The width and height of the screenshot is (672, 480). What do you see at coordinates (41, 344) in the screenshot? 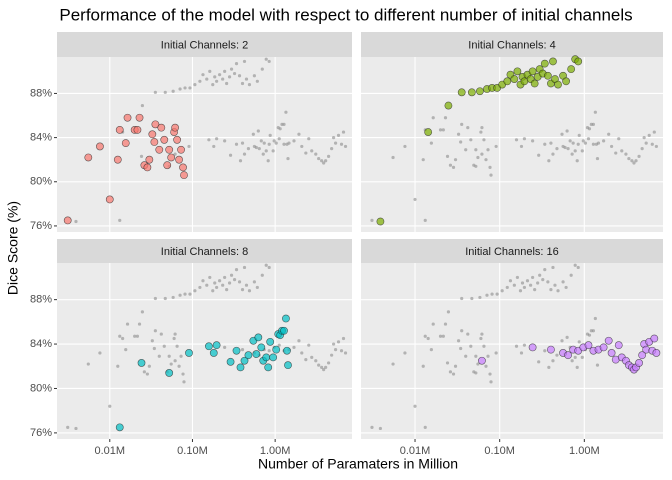
I see `y-tick-label: 84%` at bounding box center [41, 344].